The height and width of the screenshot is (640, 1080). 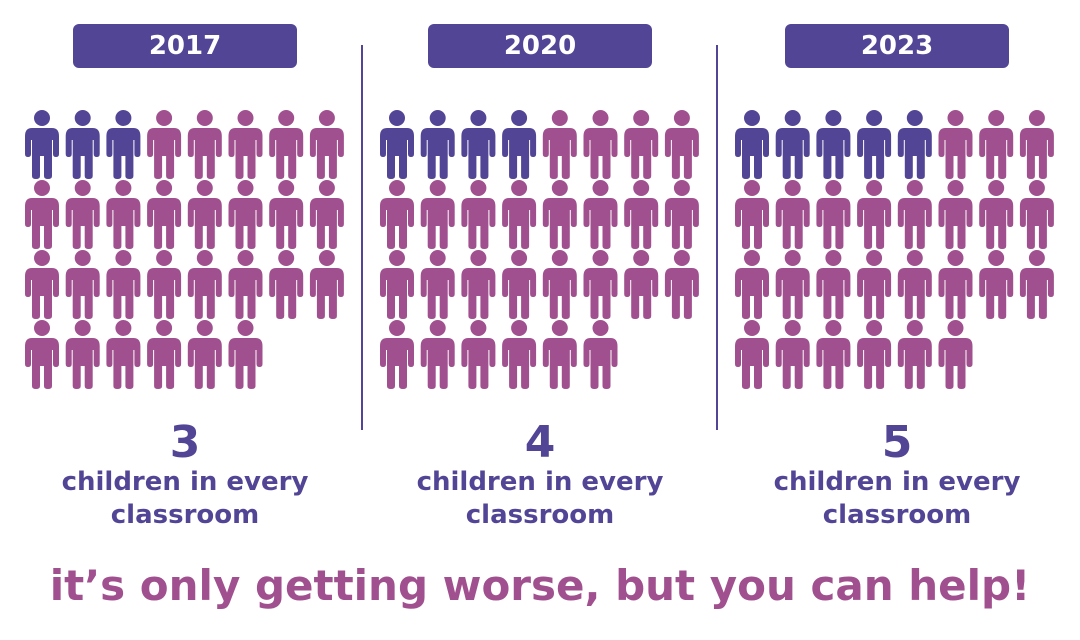 What do you see at coordinates (185, 46) in the screenshot?
I see `year-badge: 2017` at bounding box center [185, 46].